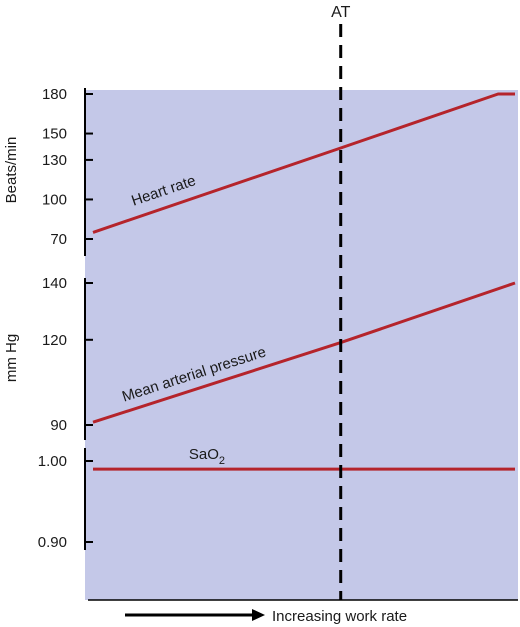 Image resolution: width=520 pixels, height=627 pixels. Describe the element at coordinates (52, 461) in the screenshot. I see `y-tick-label: 1.00` at that location.